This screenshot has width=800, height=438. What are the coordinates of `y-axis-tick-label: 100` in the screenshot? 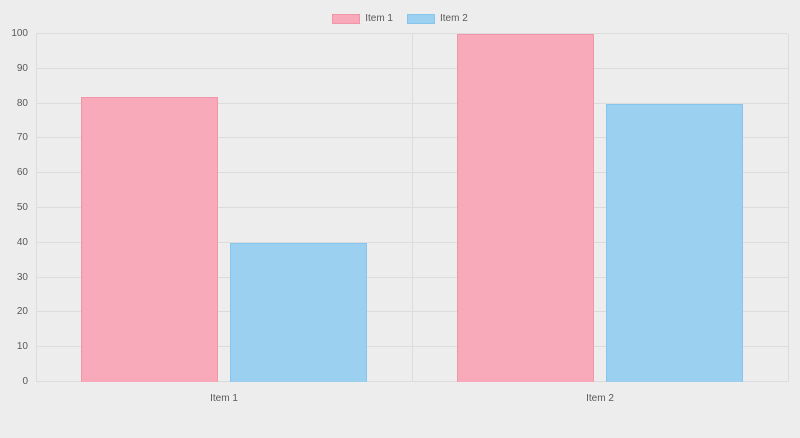 It's located at (19, 33).